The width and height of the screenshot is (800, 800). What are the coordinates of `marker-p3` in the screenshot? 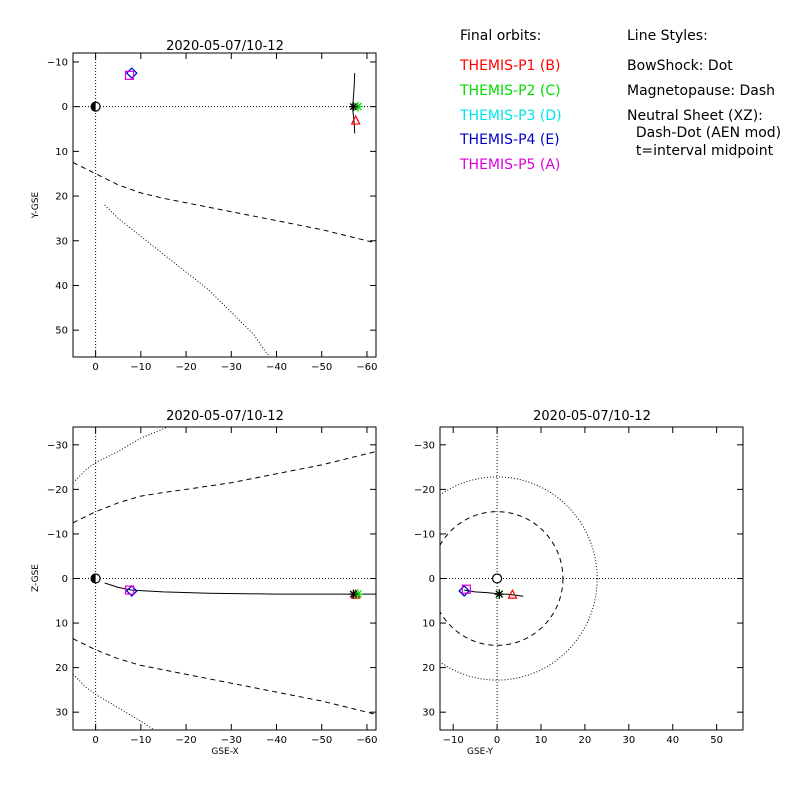 It's located at (131, 73).